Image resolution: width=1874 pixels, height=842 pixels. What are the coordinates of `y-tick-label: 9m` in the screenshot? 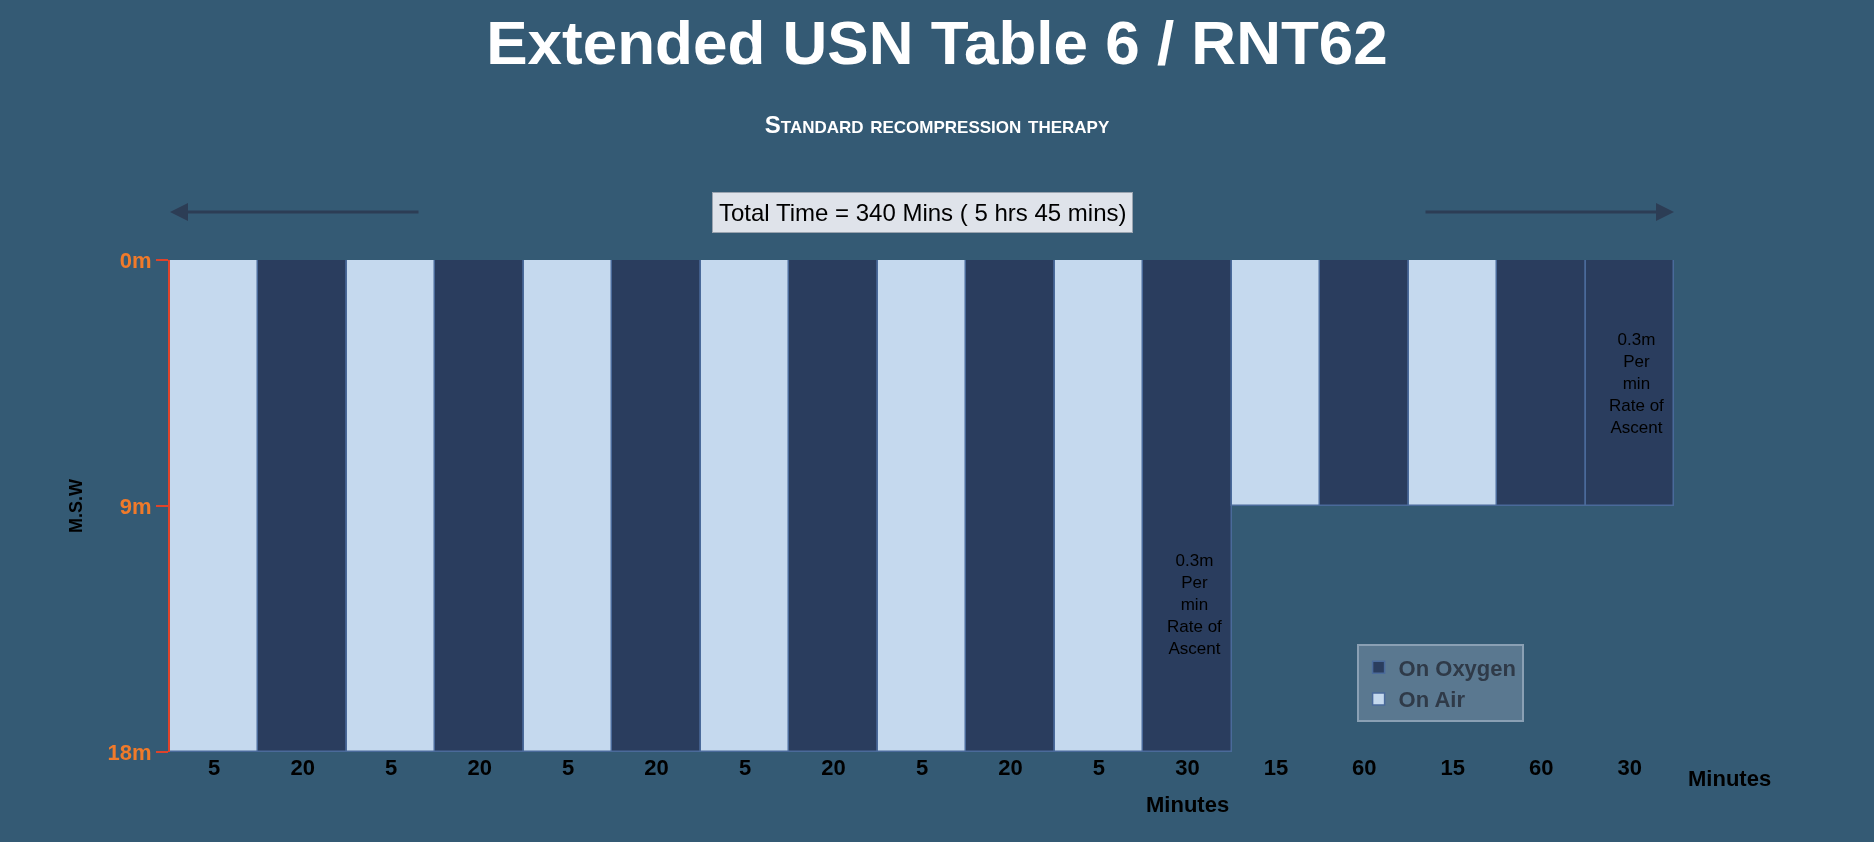 It's located at (135, 506).